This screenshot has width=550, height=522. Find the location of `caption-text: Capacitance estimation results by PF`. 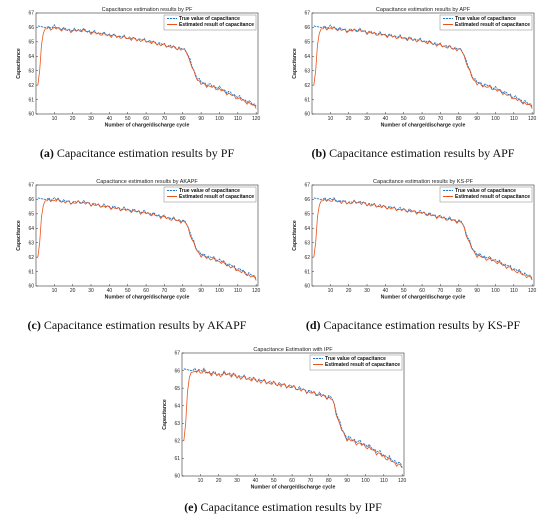

caption-text: Capacitance estimation results by PF is located at coordinates (144, 153).